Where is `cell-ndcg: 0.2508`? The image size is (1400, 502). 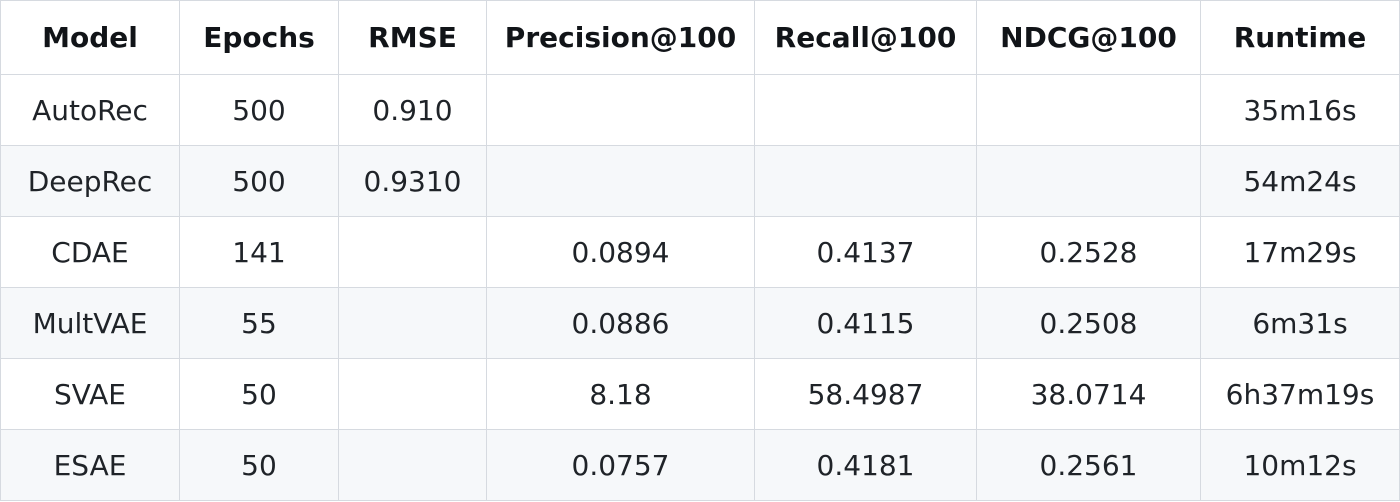 cell-ndcg: 0.2508 is located at coordinates (1088, 323).